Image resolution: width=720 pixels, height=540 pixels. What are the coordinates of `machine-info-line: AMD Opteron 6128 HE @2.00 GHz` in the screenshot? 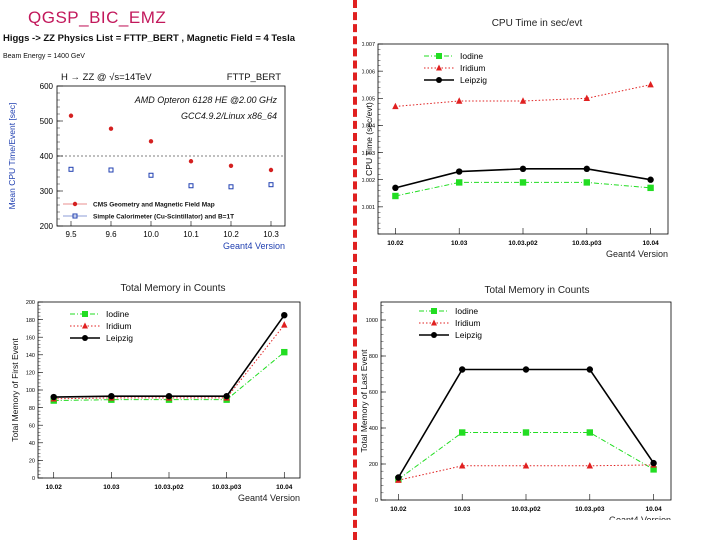 It's located at (206, 100).